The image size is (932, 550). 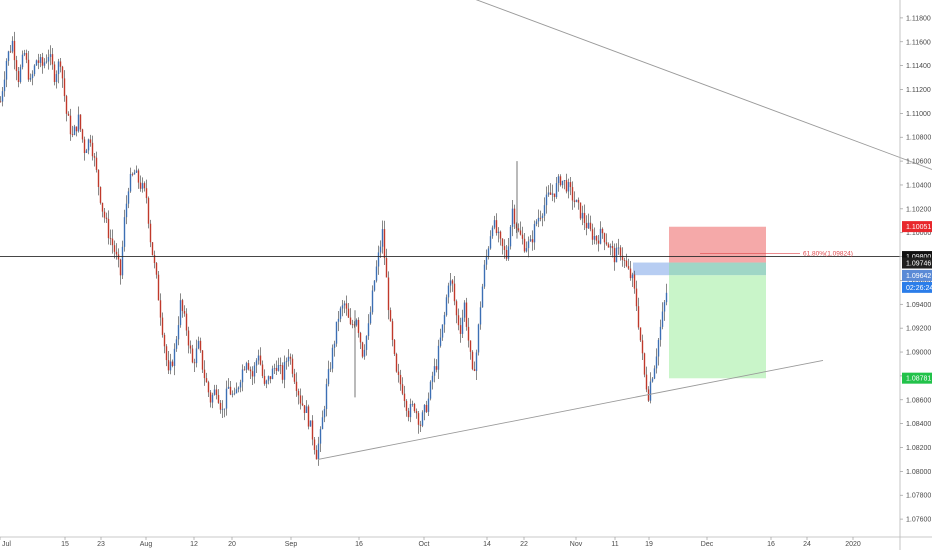 I want to click on price-tick-label: 1.07600, so click(x=918, y=520).